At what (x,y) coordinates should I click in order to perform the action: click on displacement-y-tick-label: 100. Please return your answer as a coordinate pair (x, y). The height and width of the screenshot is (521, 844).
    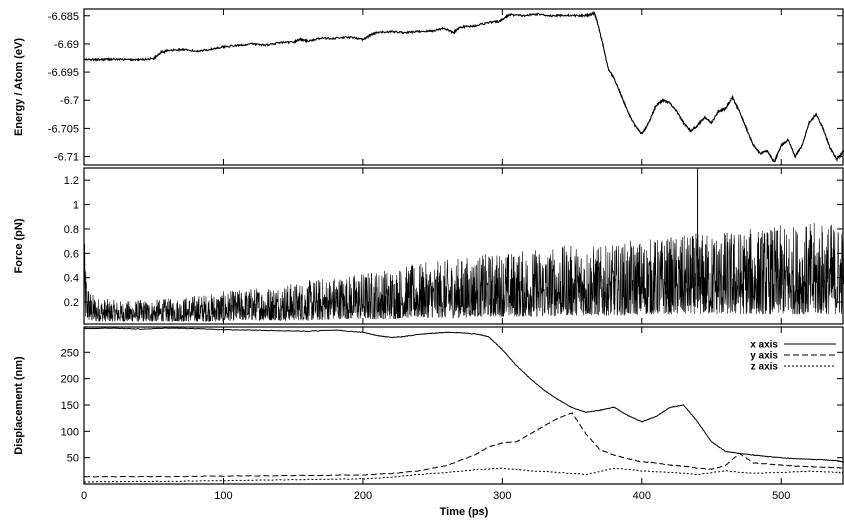
    Looking at the image, I should click on (70, 432).